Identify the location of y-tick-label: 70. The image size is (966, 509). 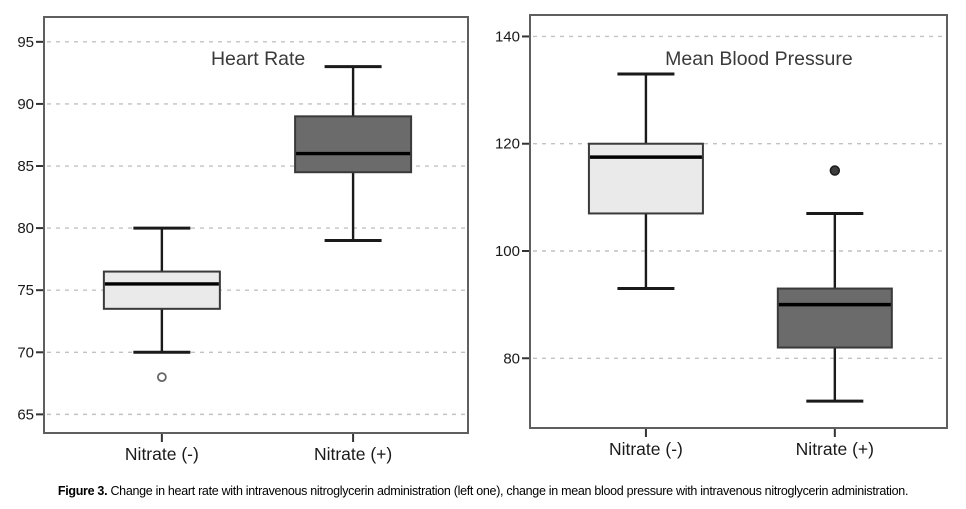
(25, 352).